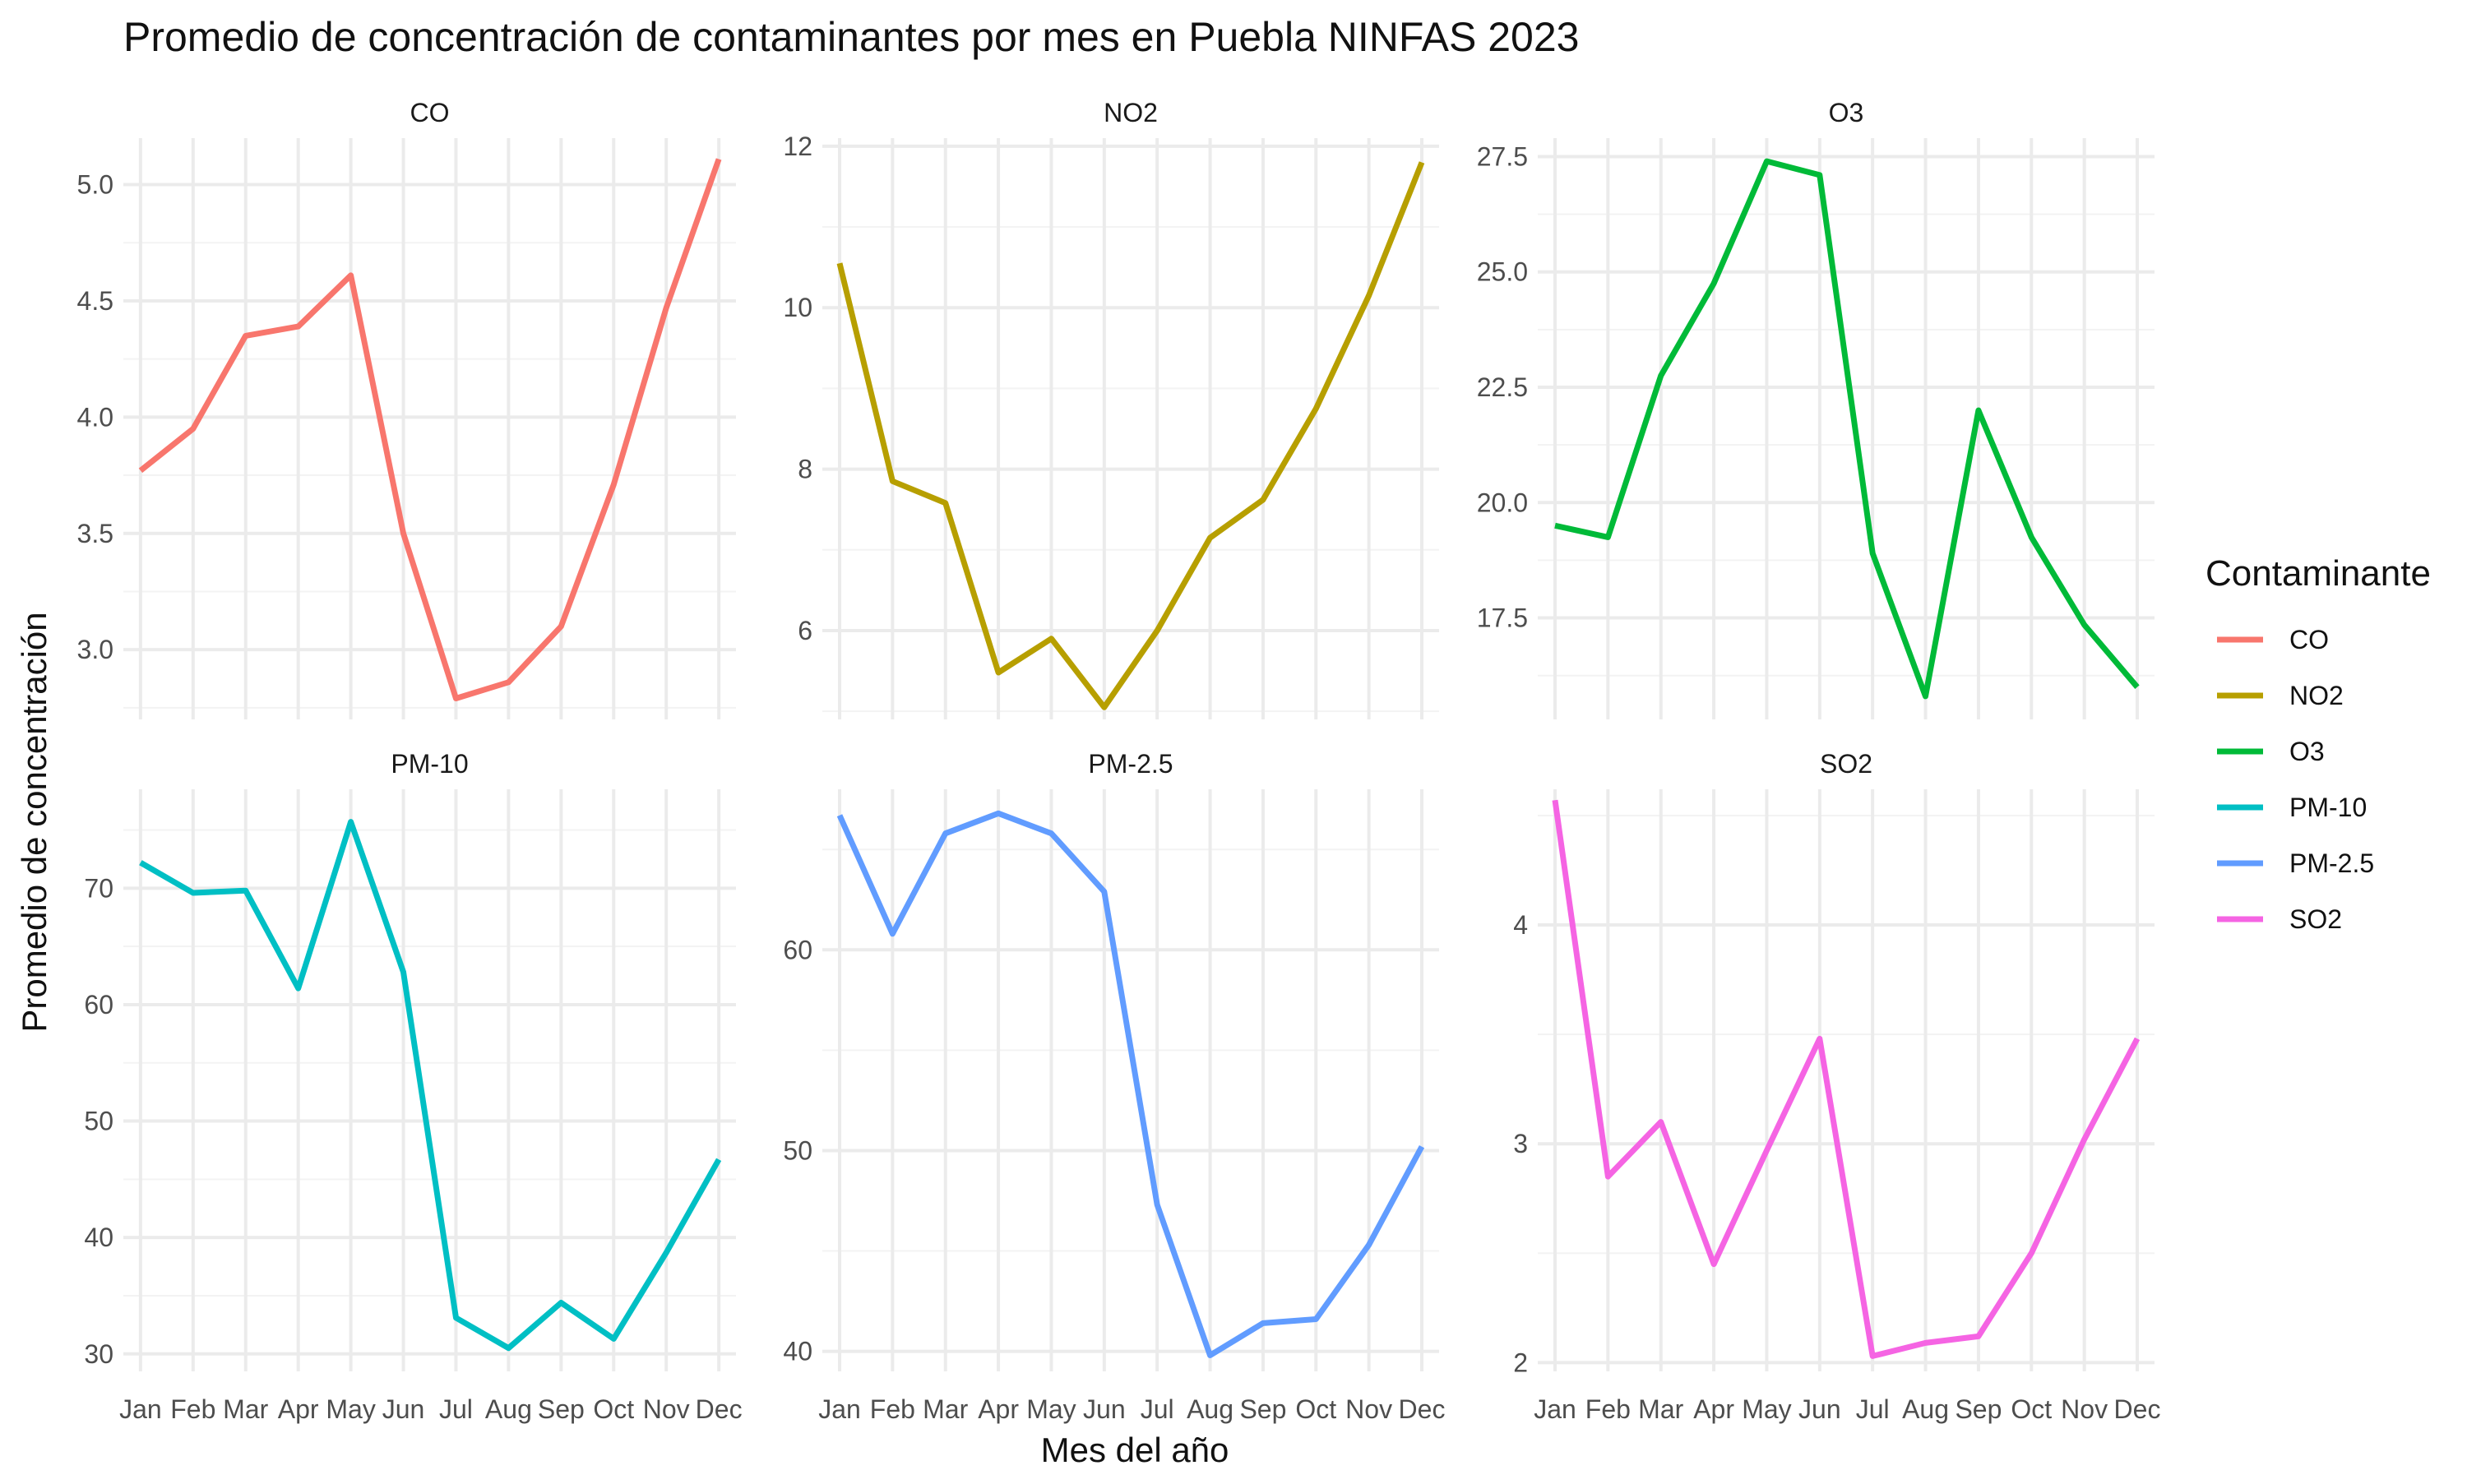 Image resolution: width=2467 pixels, height=1484 pixels. Describe the element at coordinates (1502, 156) in the screenshot. I see `y-tick-label: 27.5` at that location.